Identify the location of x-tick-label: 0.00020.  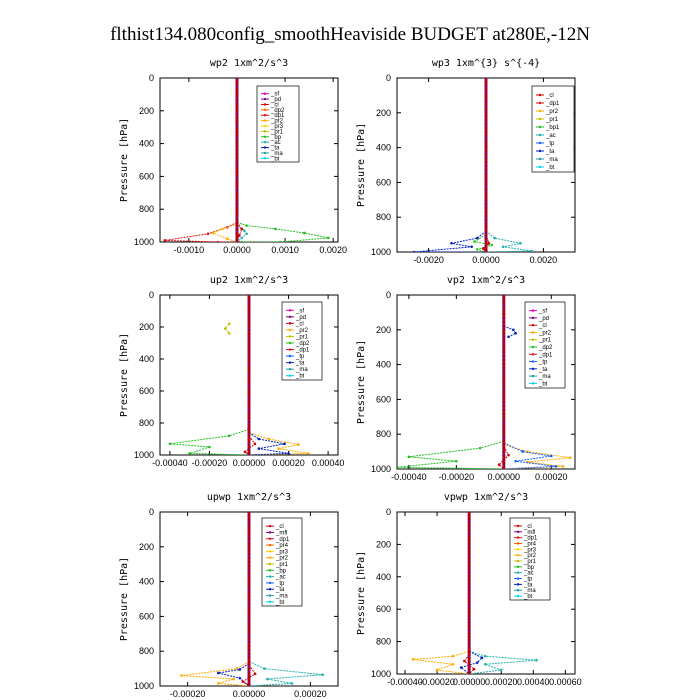
(551, 477).